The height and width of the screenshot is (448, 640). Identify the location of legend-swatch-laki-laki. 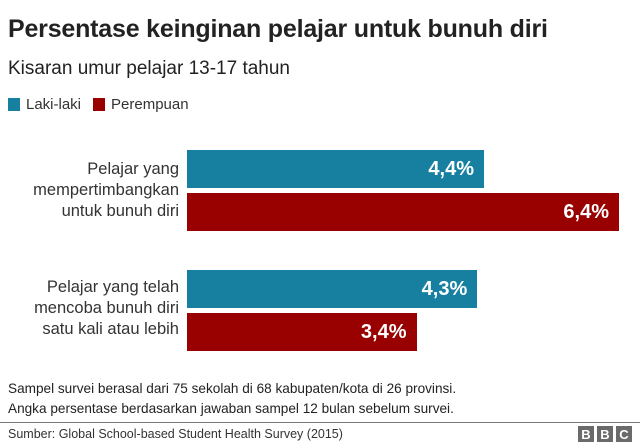
(14, 104).